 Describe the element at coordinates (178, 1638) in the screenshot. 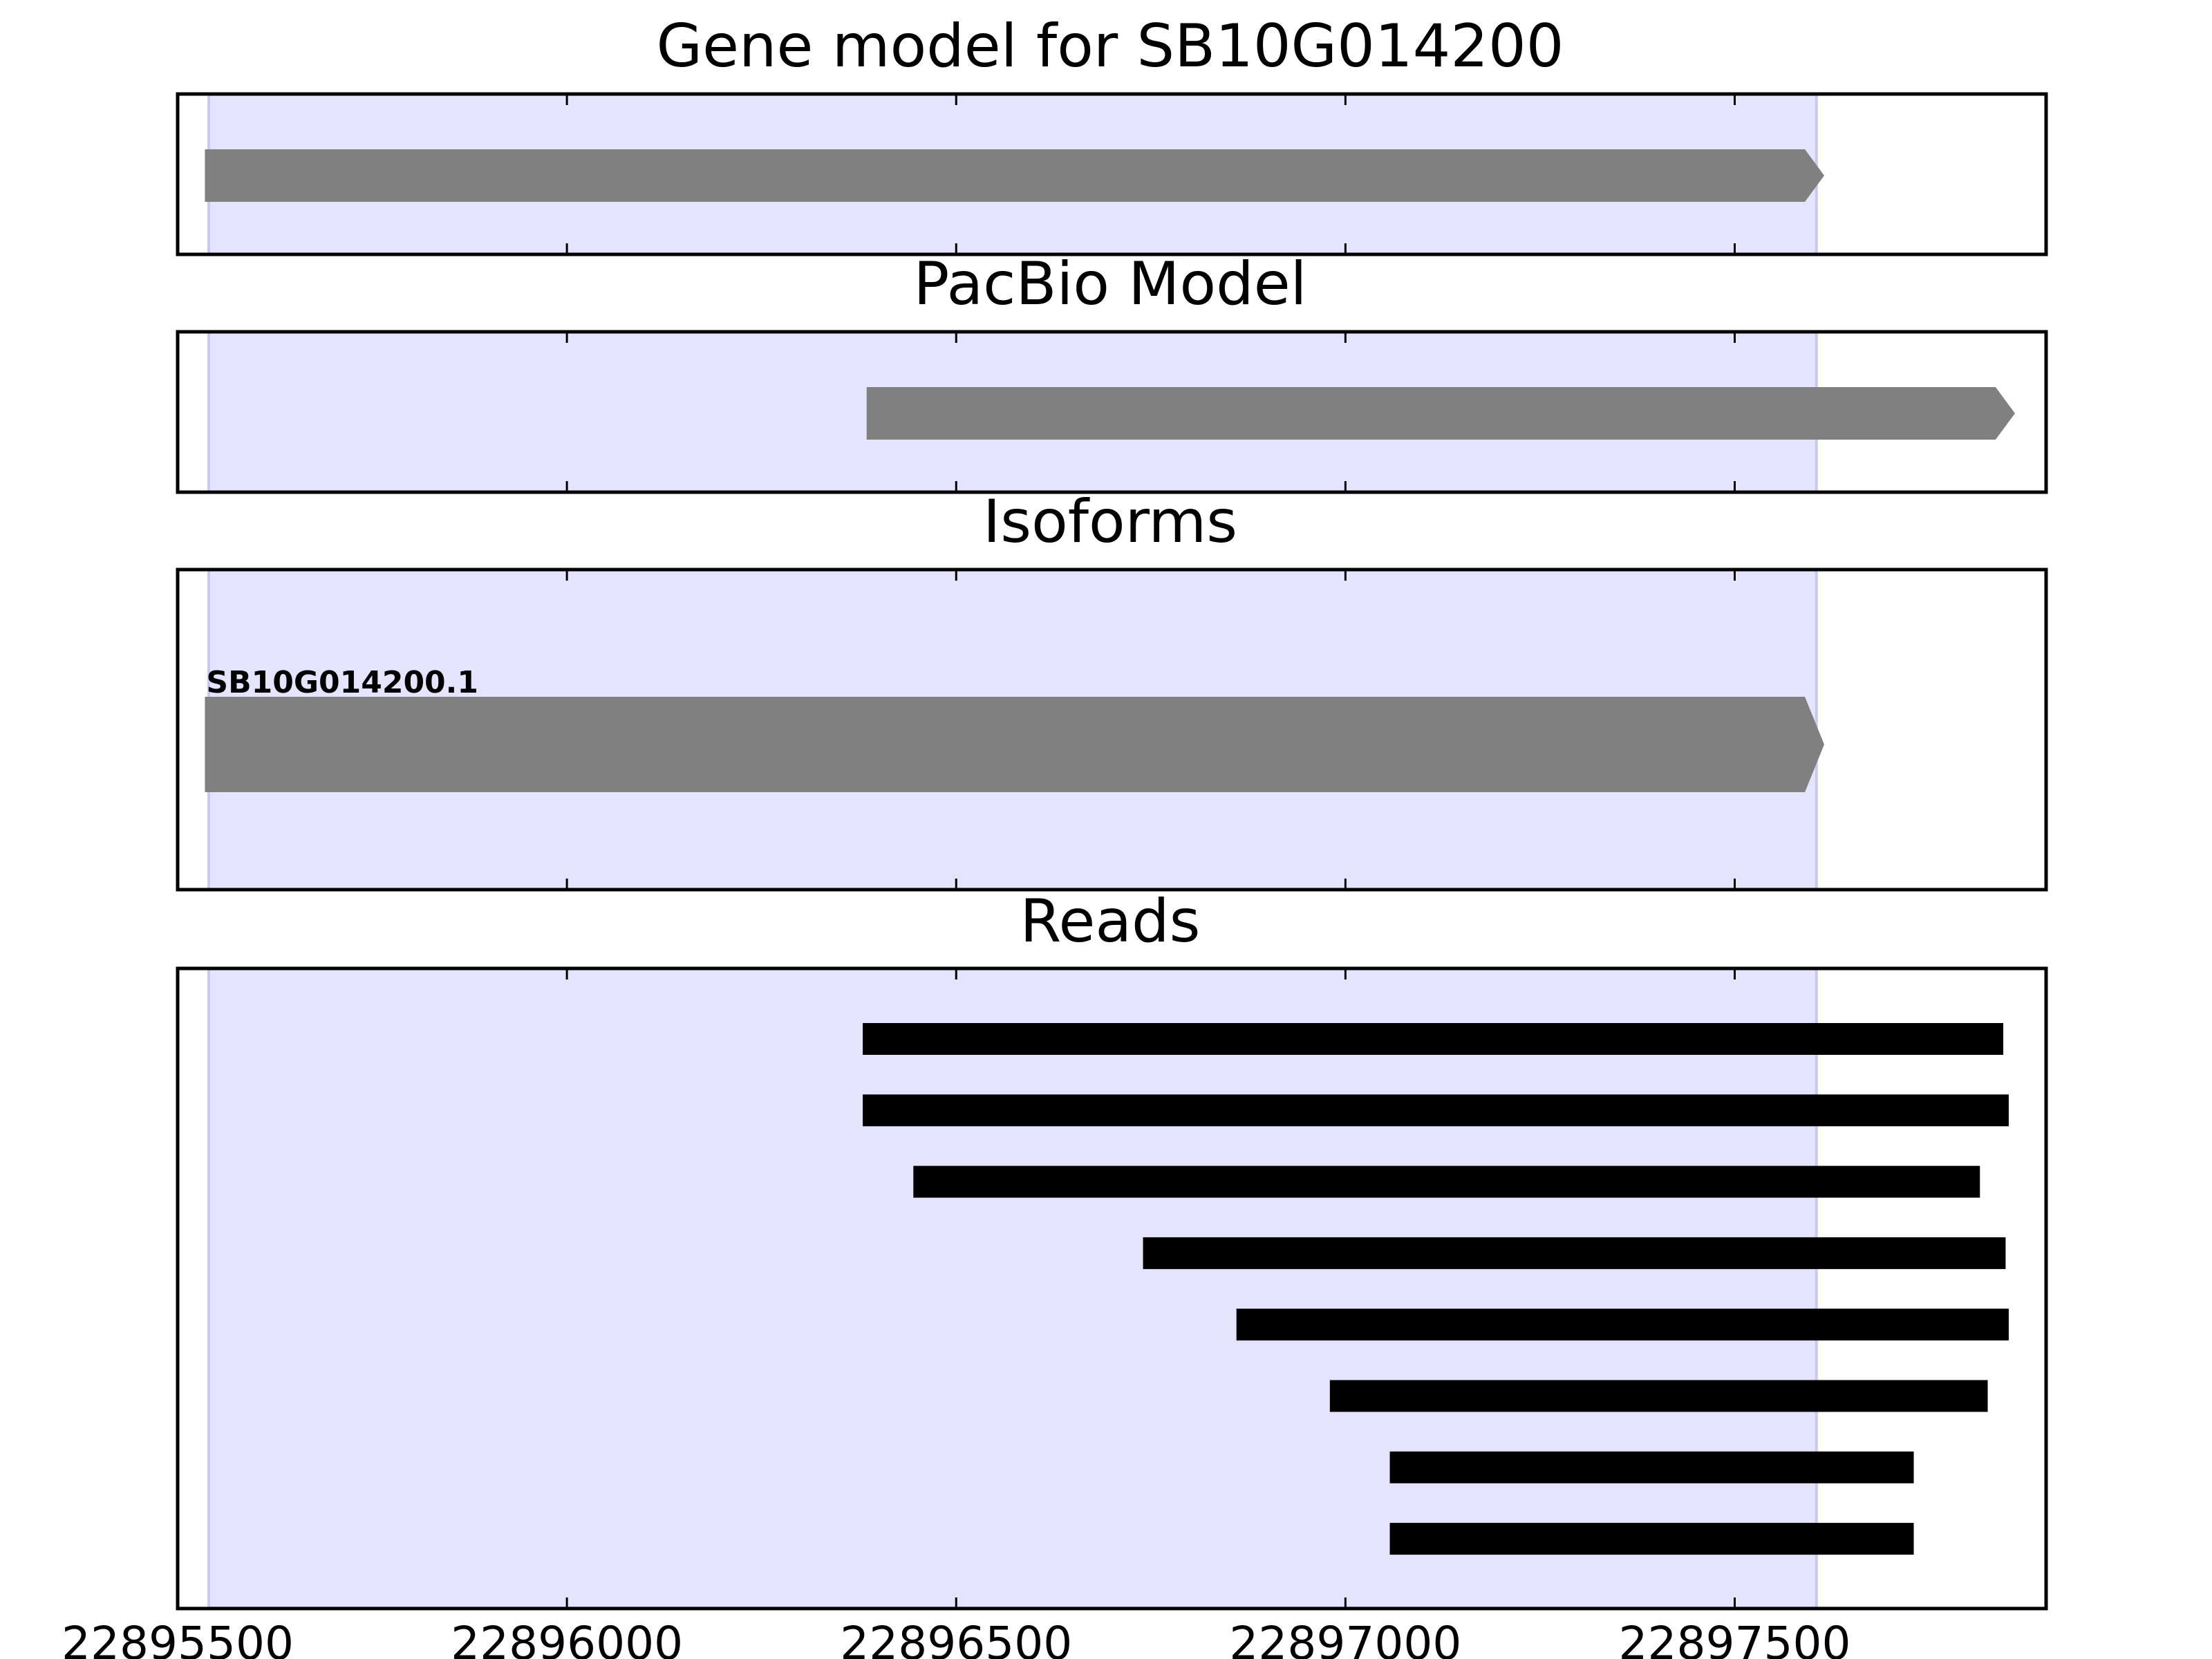

I see `x-tick-label: 22895500` at that location.